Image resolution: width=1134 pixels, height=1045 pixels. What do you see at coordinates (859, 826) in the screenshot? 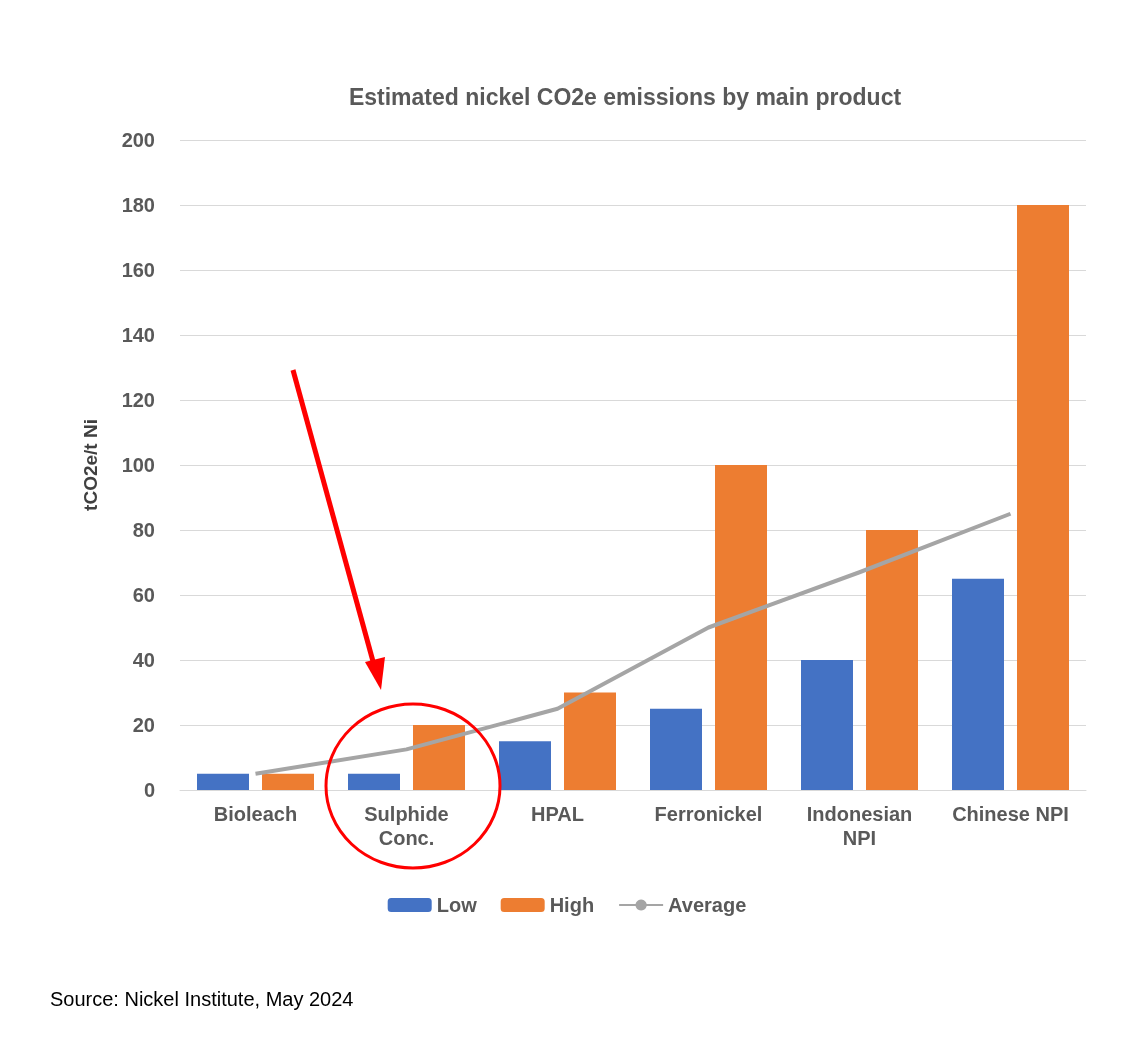
I see `x-tick-label: Indonesian NPI` at bounding box center [859, 826].